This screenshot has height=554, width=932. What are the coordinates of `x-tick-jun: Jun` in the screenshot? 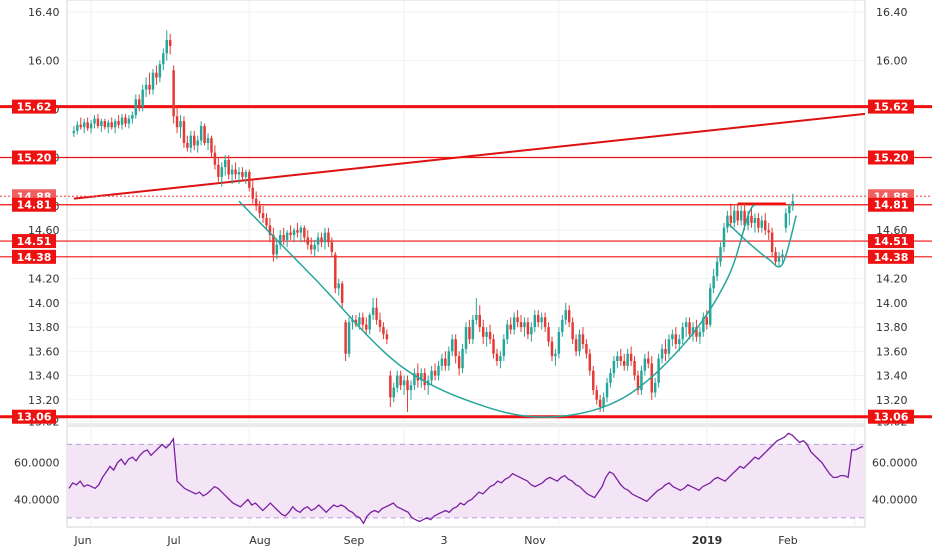 It's located at (82, 540).